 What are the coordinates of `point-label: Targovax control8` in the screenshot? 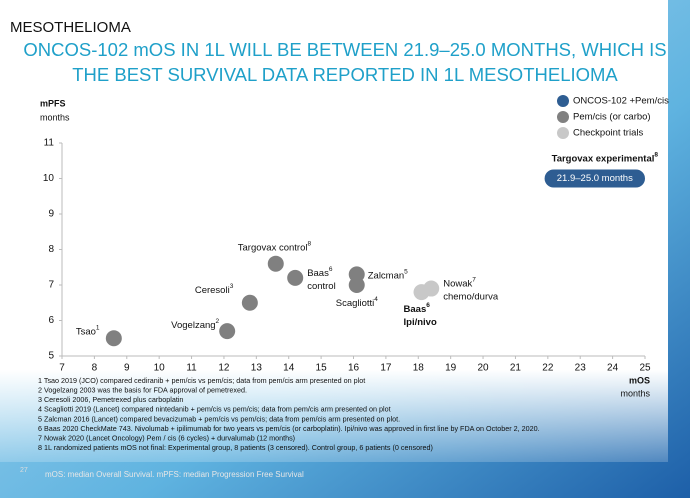 It's located at (275, 246).